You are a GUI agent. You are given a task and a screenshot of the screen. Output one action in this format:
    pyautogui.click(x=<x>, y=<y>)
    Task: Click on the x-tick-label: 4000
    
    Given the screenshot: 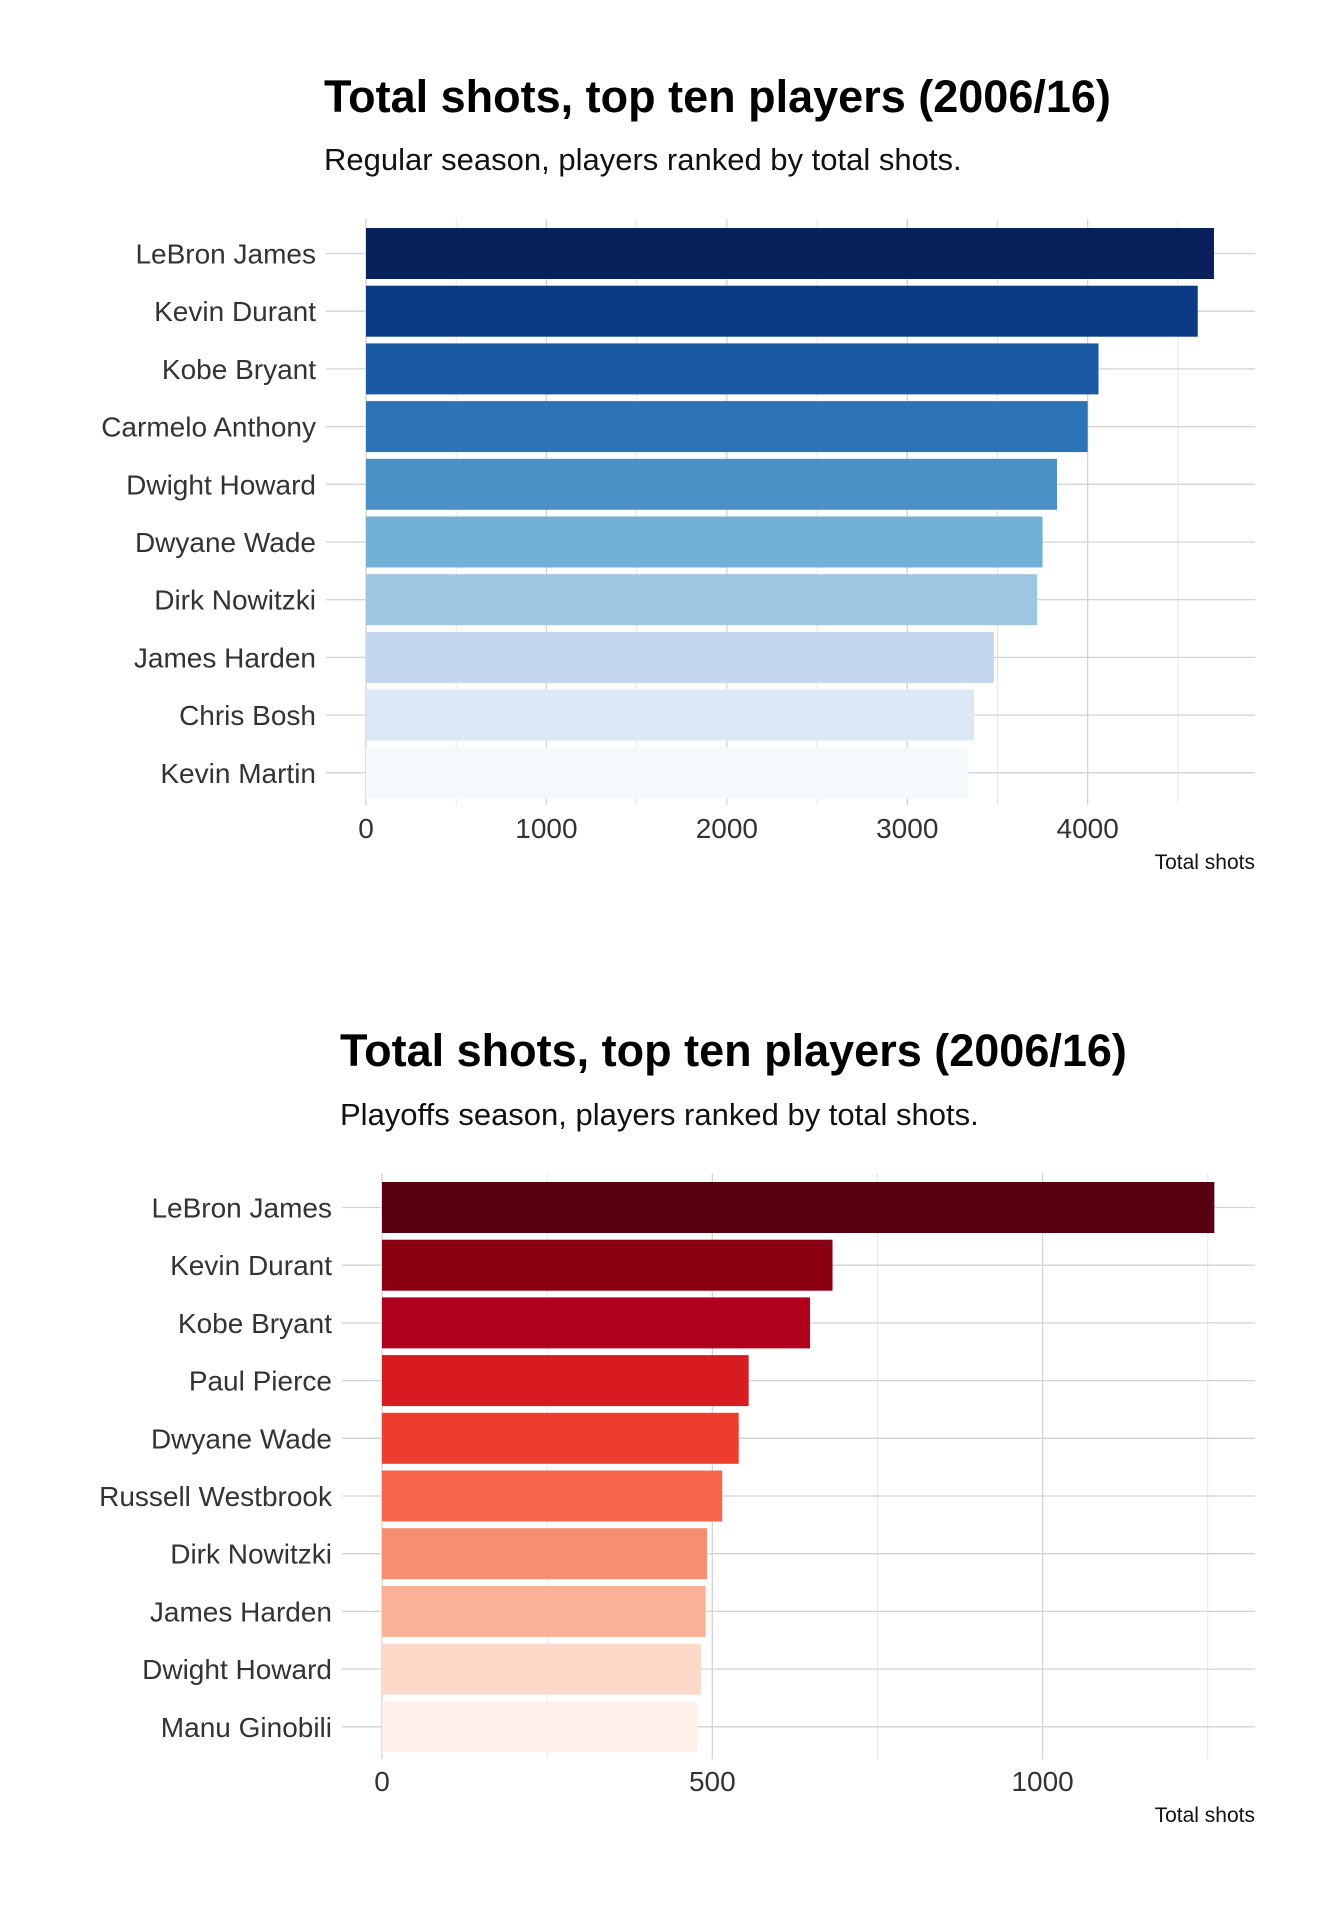 What is the action you would take?
    pyautogui.click(x=1088, y=828)
    